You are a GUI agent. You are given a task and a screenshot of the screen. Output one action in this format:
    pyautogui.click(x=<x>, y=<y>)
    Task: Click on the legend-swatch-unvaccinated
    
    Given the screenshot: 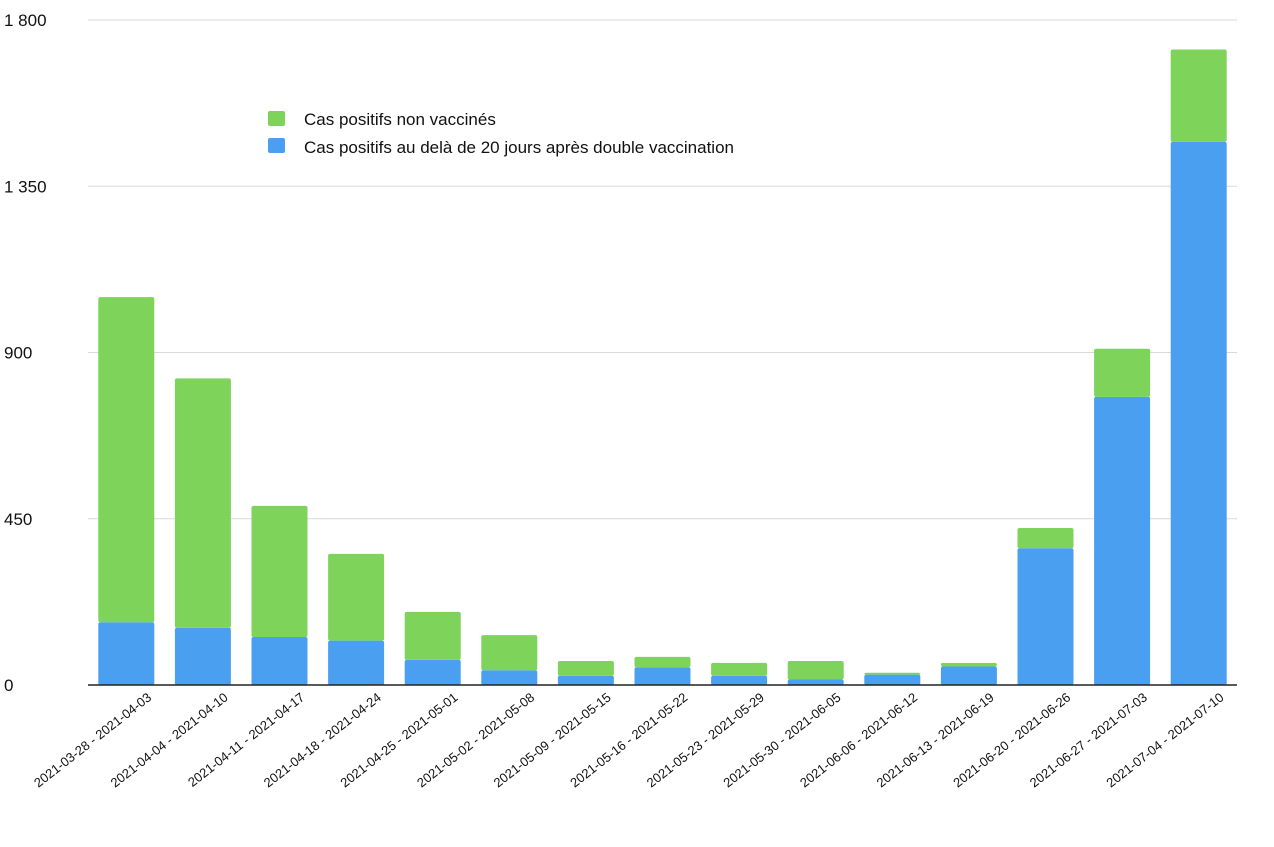 What is the action you would take?
    pyautogui.click(x=276, y=118)
    